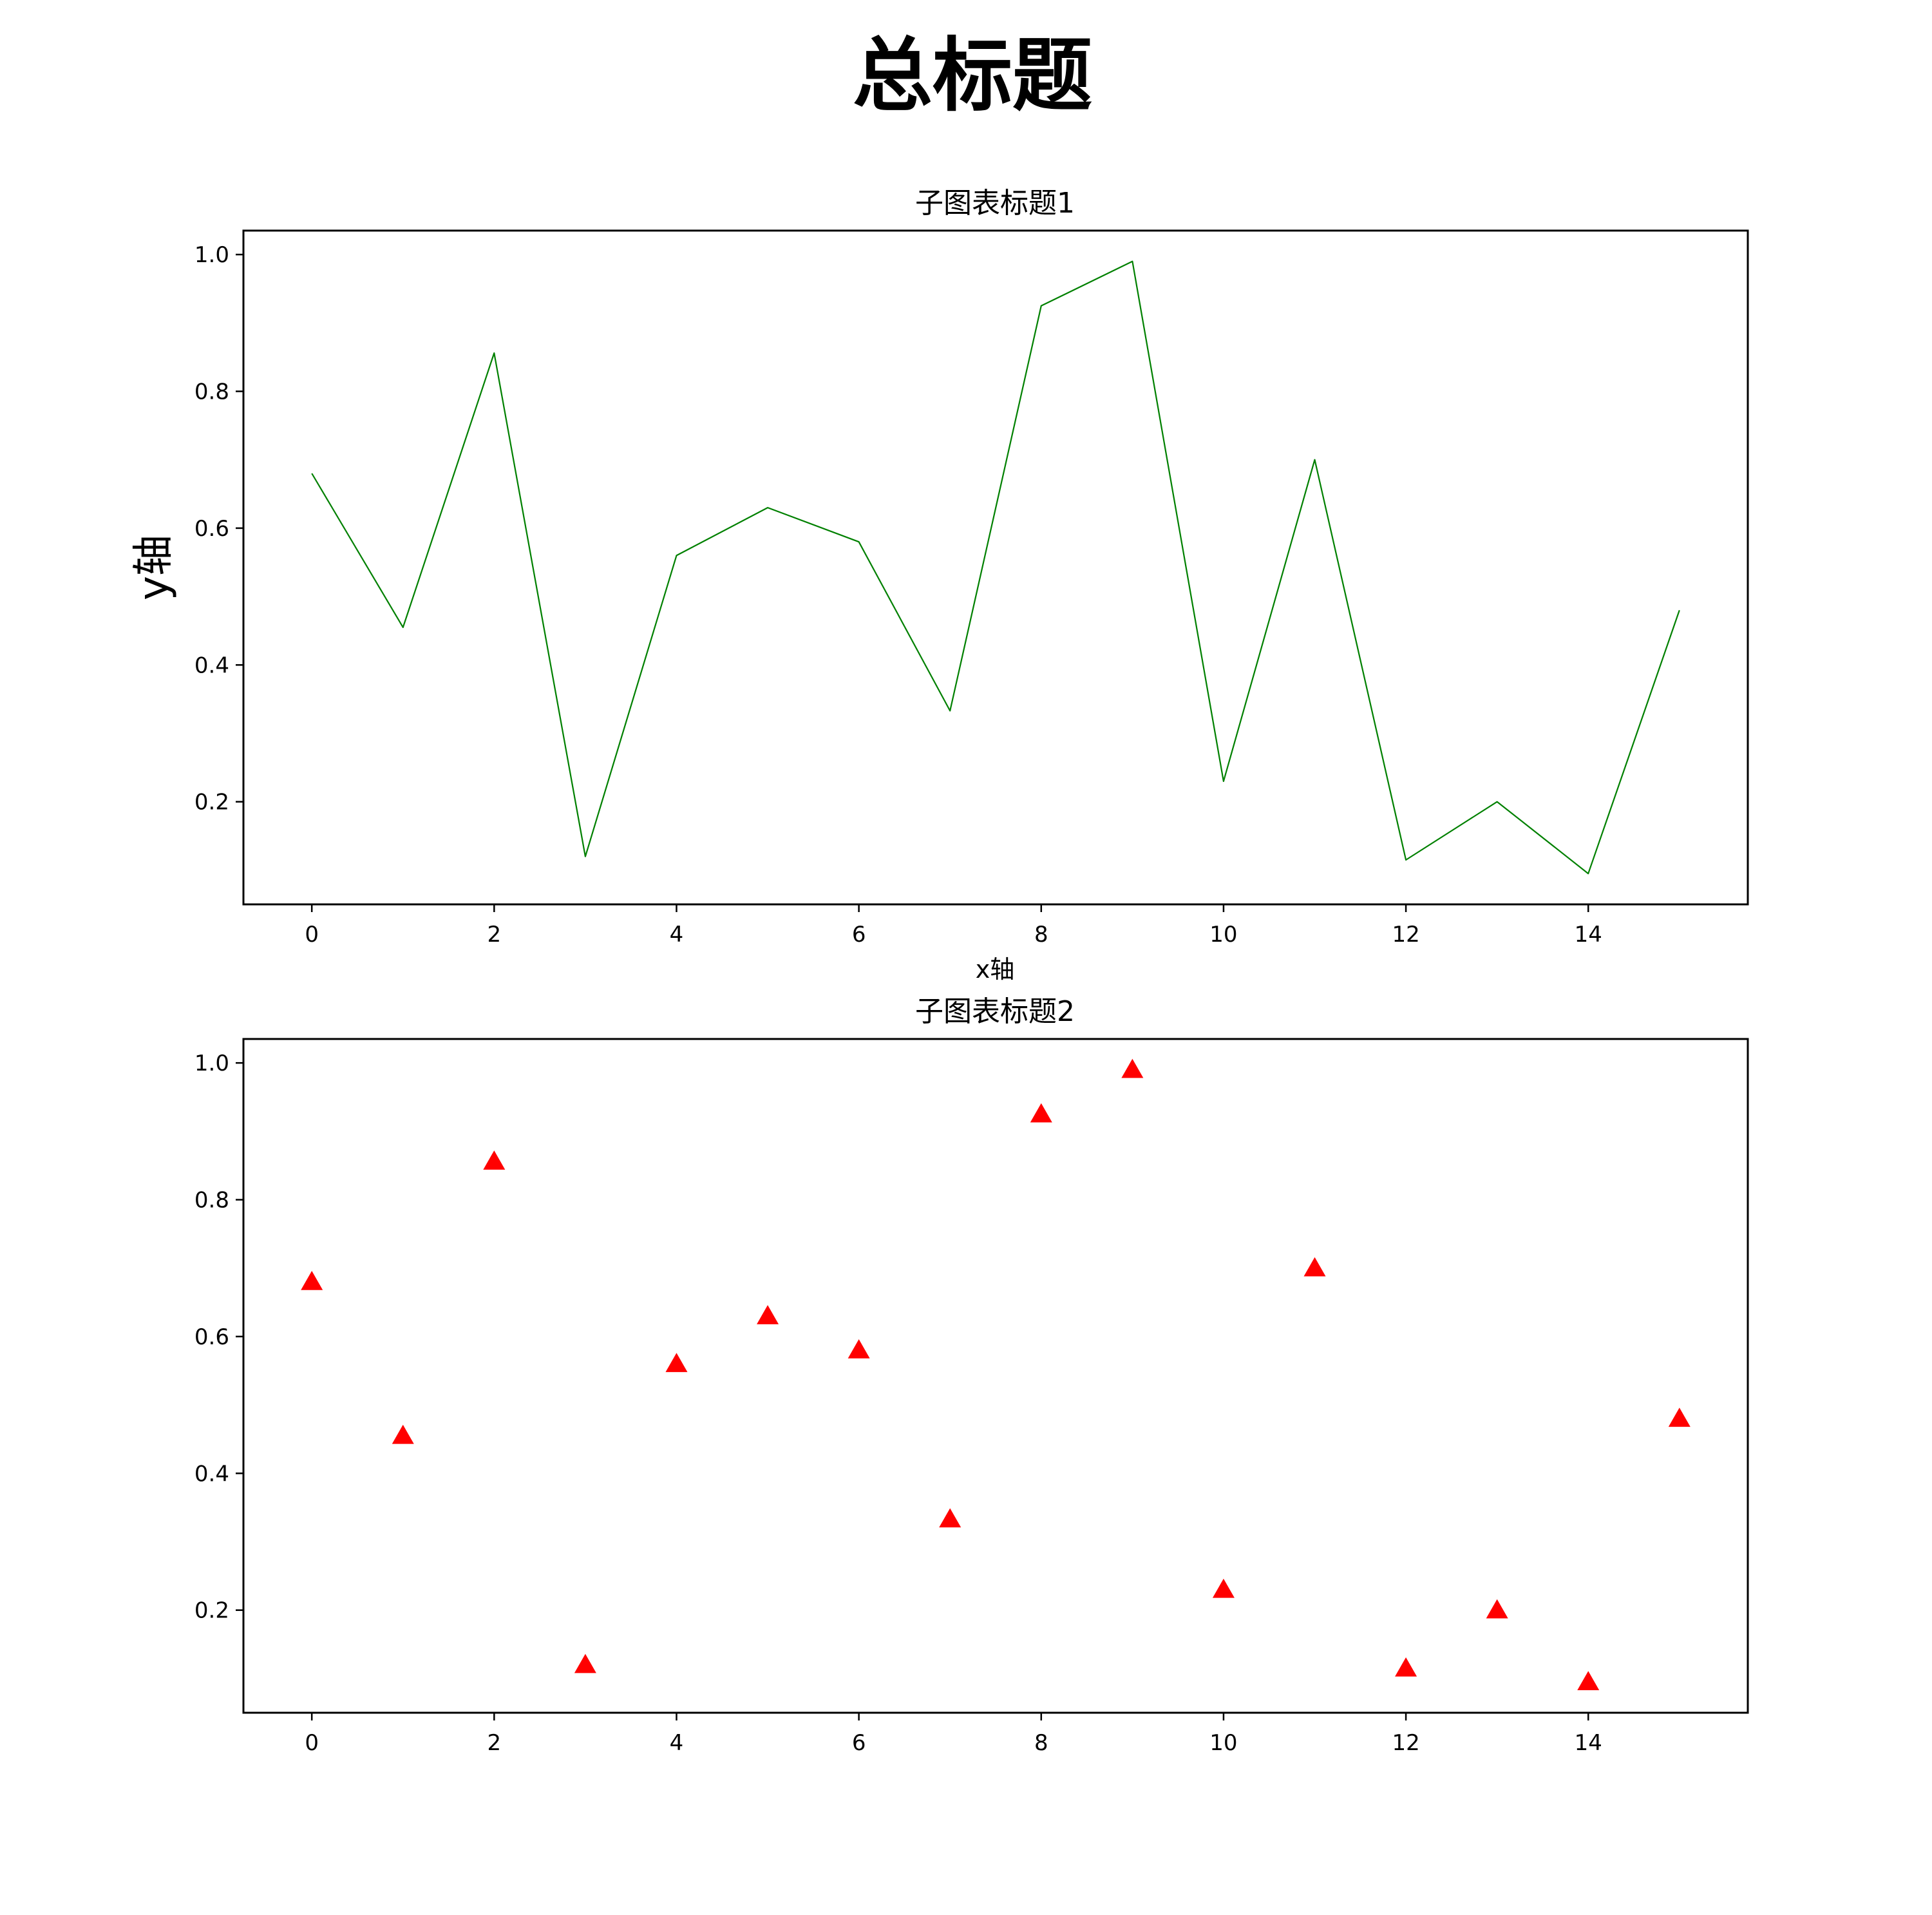  What do you see at coordinates (211, 1063) in the screenshot?
I see `scatter-y-tick-label: 1.0` at bounding box center [211, 1063].